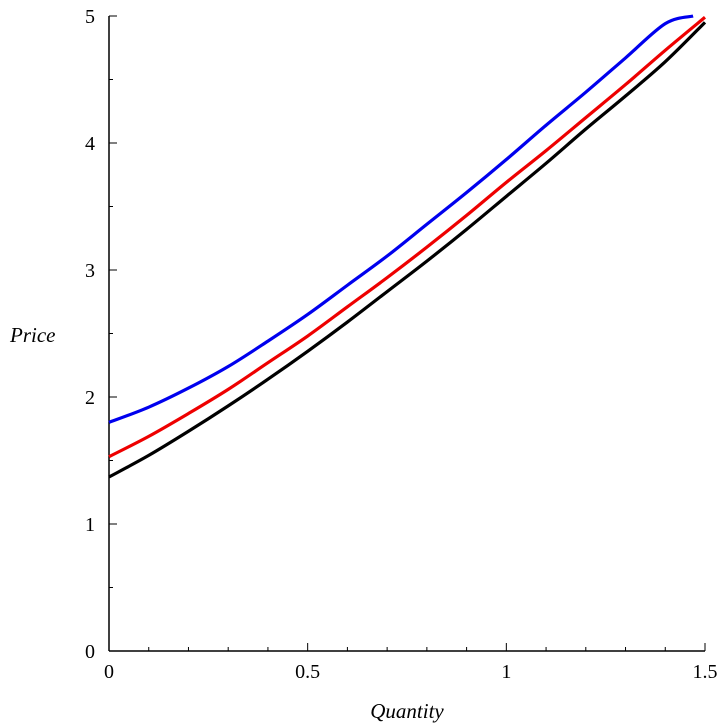 Image resolution: width=720 pixels, height=724 pixels. Describe the element at coordinates (90, 525) in the screenshot. I see `y-tick-label: 1` at that location.